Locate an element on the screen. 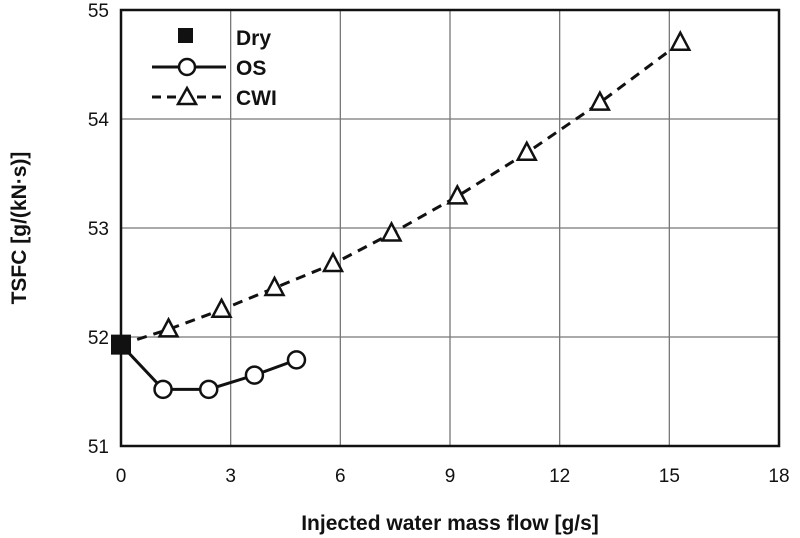 Image resolution: width=800 pixels, height=538 pixels. legend-cwi-marker is located at coordinates (187, 95).